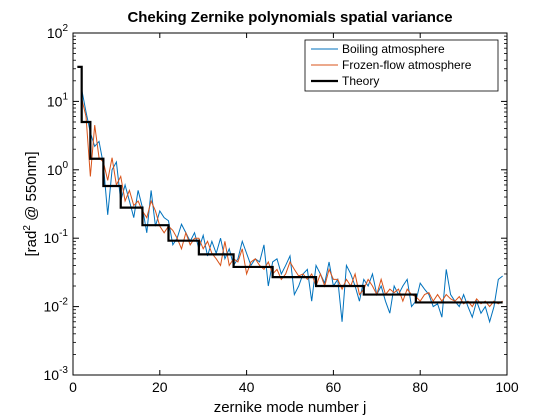 The width and height of the screenshot is (560, 420). Describe the element at coordinates (27, 228) in the screenshot. I see `y-axis-label-sup: 2` at that location.